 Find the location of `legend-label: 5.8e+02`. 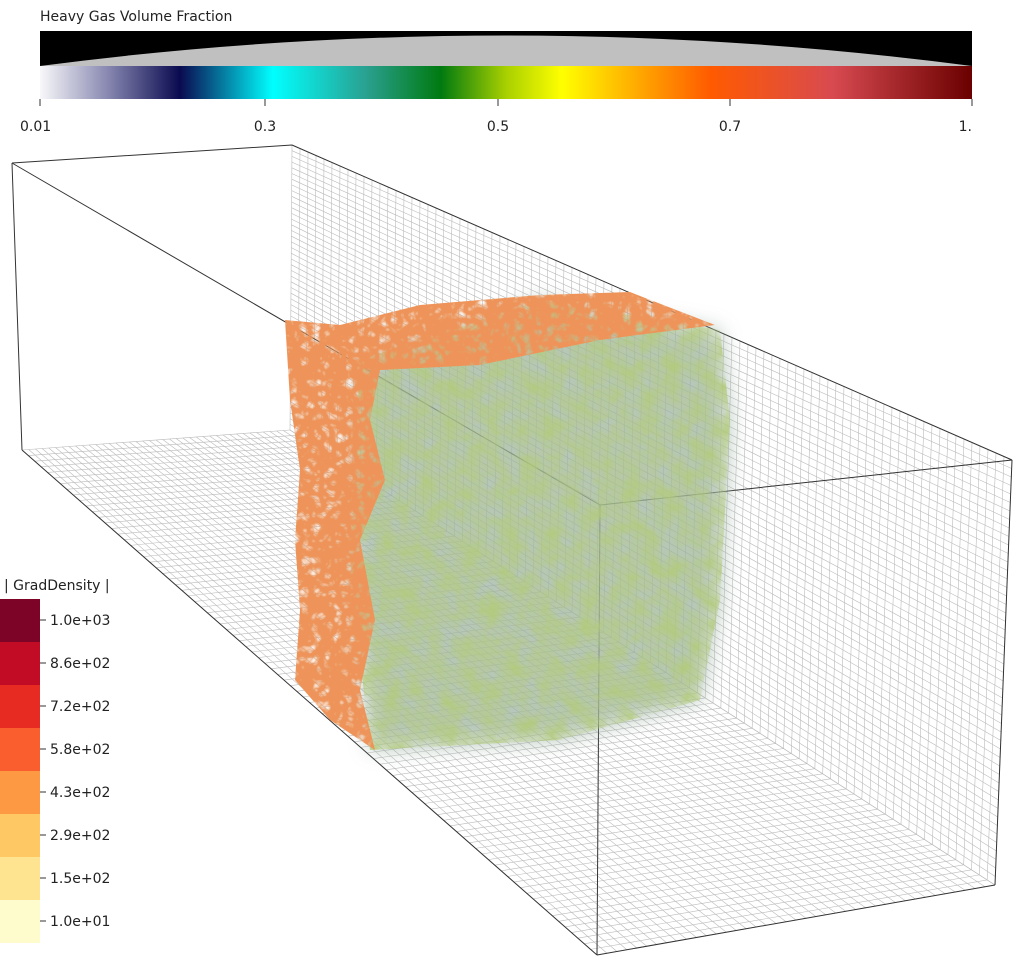

legend-label: 5.8e+02 is located at coordinates (80, 750).